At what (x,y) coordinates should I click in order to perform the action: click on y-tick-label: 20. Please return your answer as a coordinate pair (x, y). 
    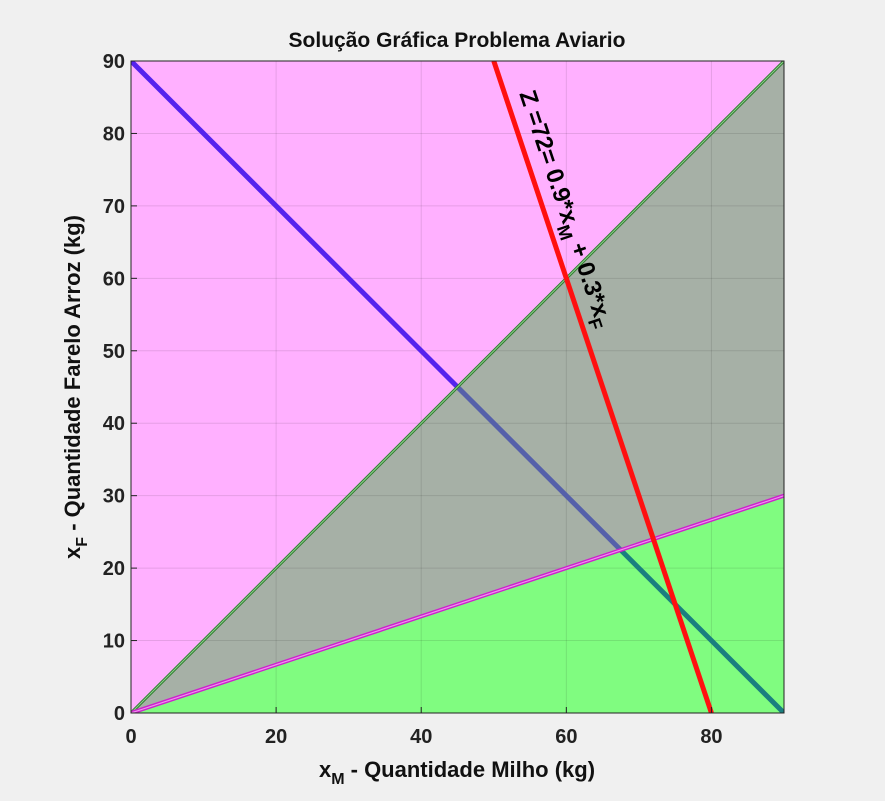
    Looking at the image, I should click on (114, 569).